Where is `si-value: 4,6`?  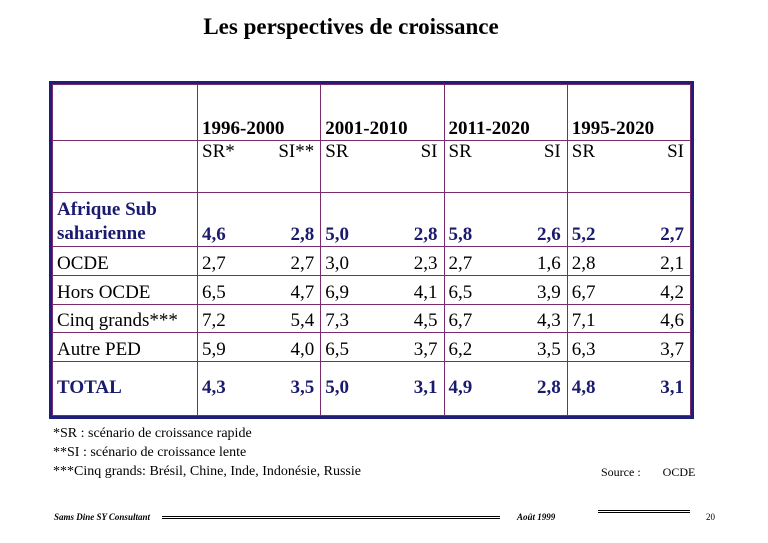 si-value: 4,6 is located at coordinates (672, 321).